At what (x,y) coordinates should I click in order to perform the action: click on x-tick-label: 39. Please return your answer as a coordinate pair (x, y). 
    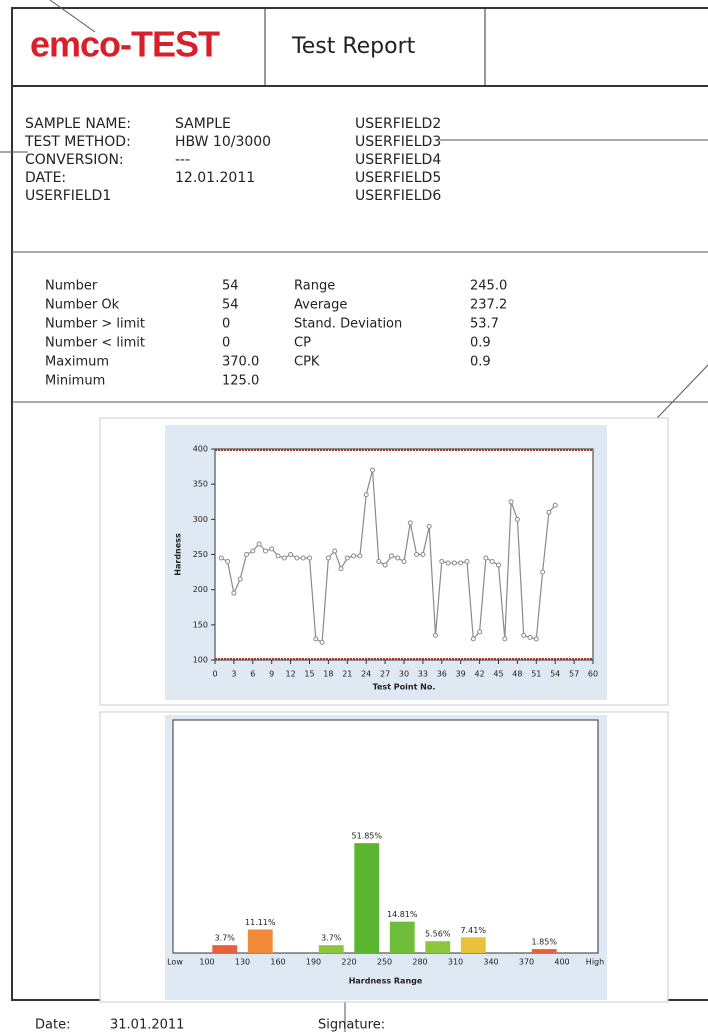
    Looking at the image, I should click on (461, 674).